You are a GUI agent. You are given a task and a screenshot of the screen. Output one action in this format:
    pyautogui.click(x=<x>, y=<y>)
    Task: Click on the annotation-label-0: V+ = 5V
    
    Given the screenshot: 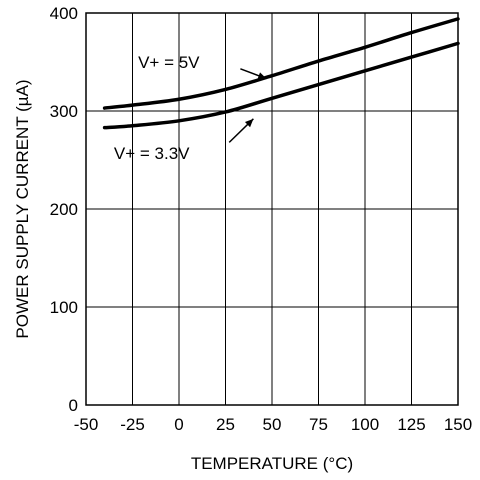 What is the action you would take?
    pyautogui.click(x=169, y=62)
    